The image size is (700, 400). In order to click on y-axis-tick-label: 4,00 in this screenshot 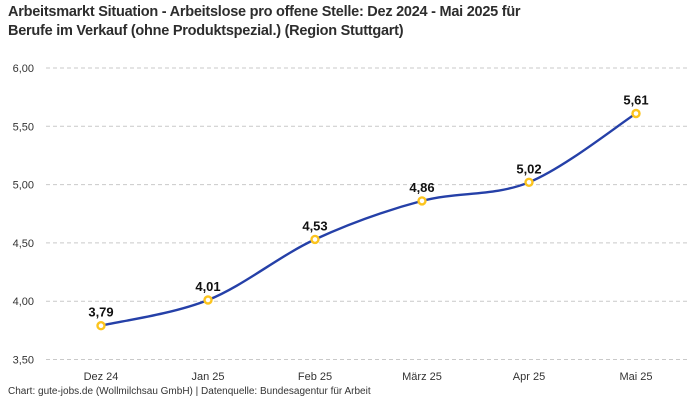, I will do `click(23, 302)`.